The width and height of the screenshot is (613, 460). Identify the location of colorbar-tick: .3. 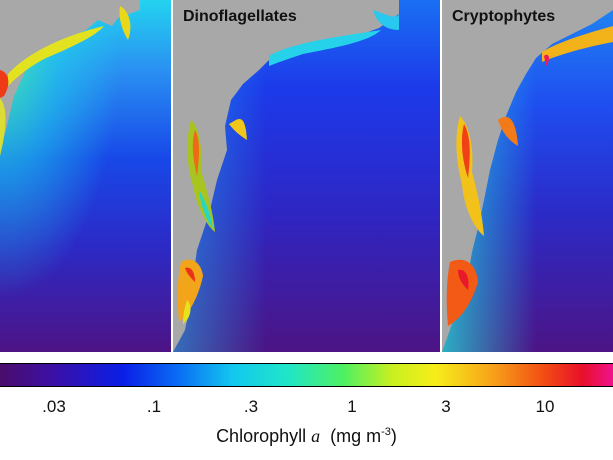
(251, 406).